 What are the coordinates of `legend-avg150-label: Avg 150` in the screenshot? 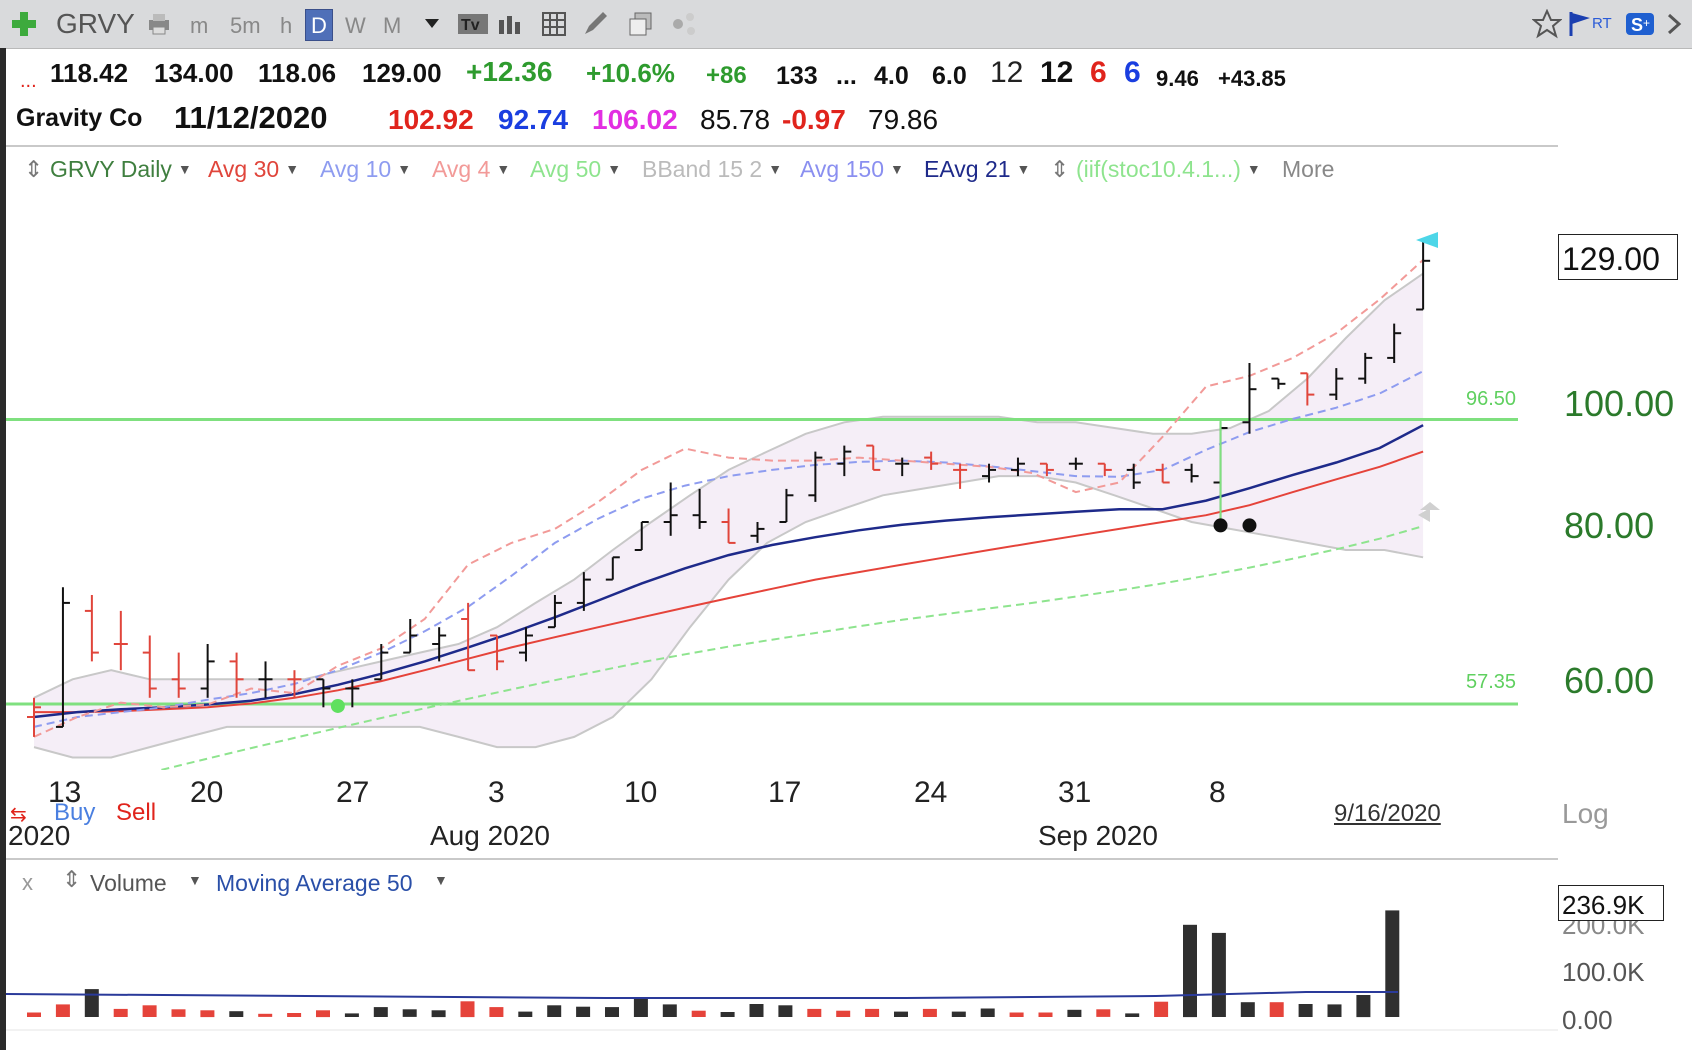 It's located at (842, 169).